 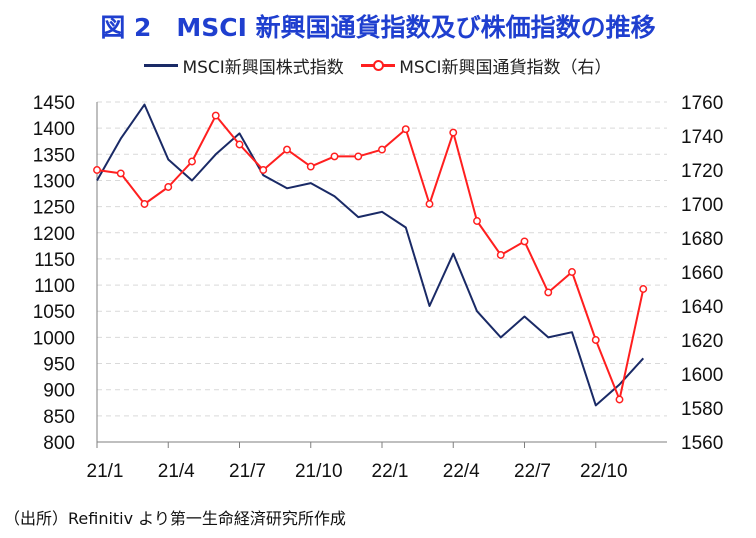 I want to click on legend-item-stock: MSCI新興国株式指数, so click(x=244, y=65).